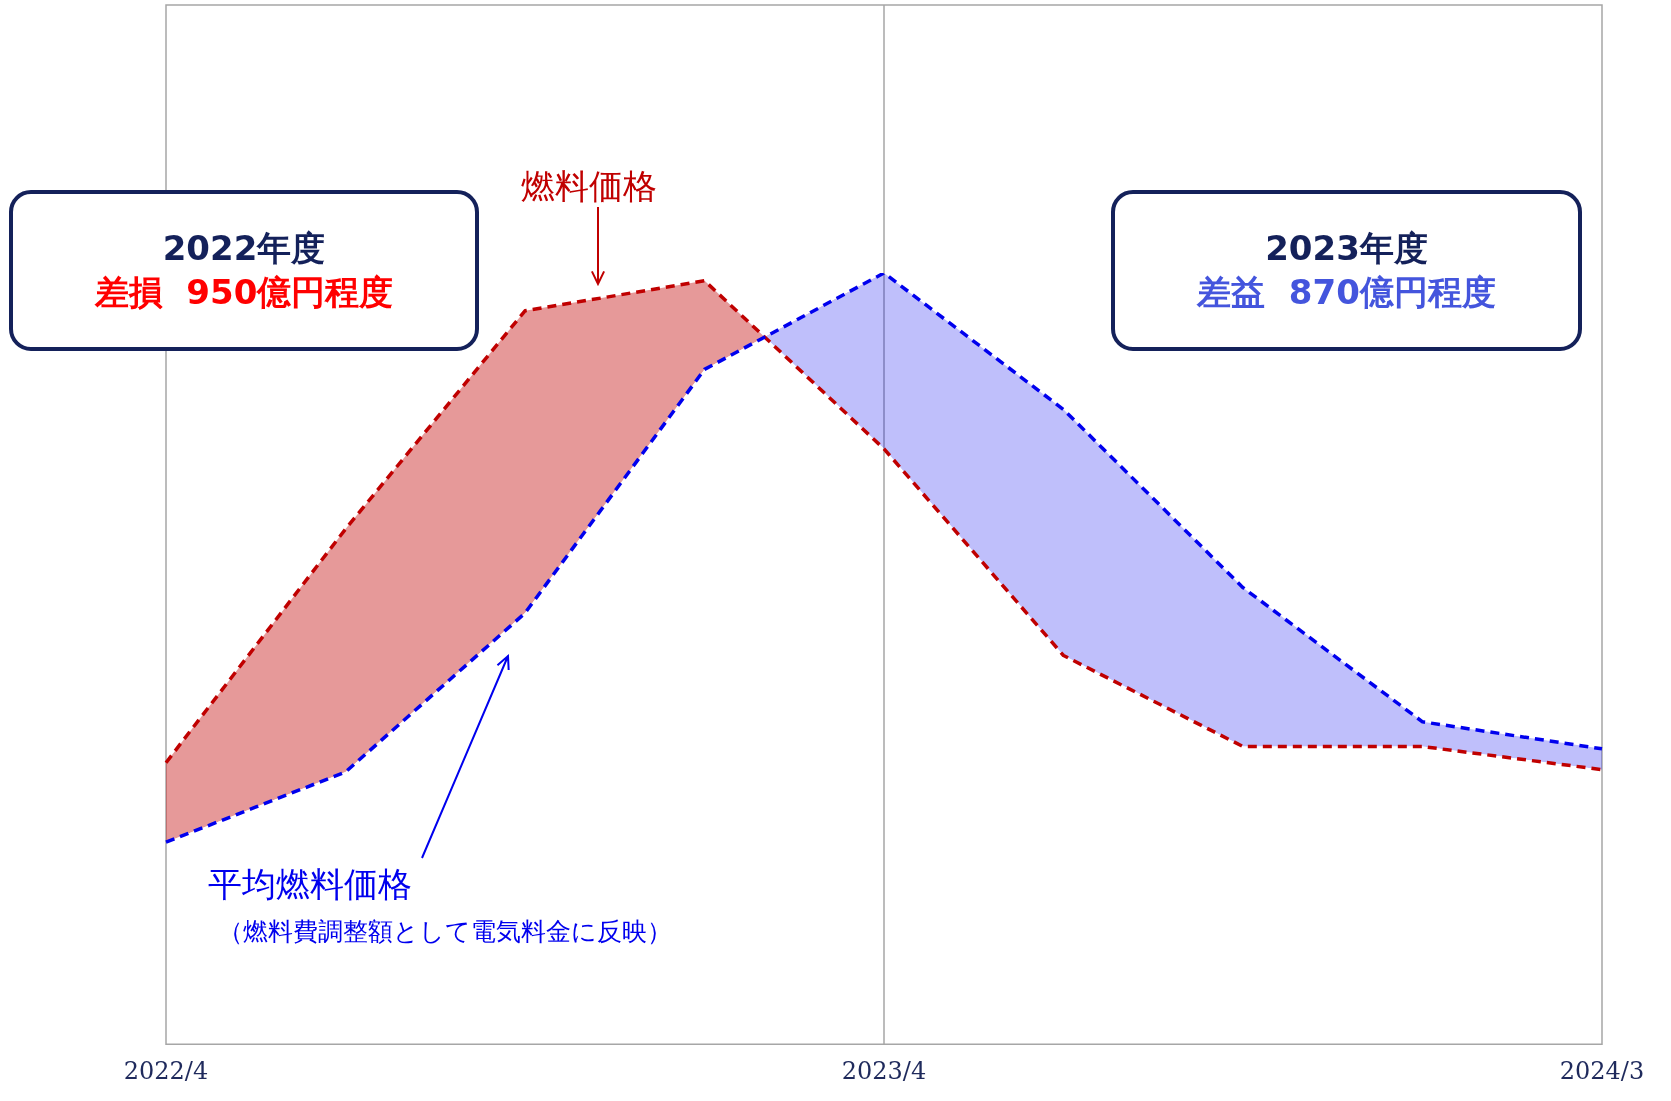 The width and height of the screenshot is (1671, 1101). I want to click on x-tick-label: 2023/4, so click(884, 1070).